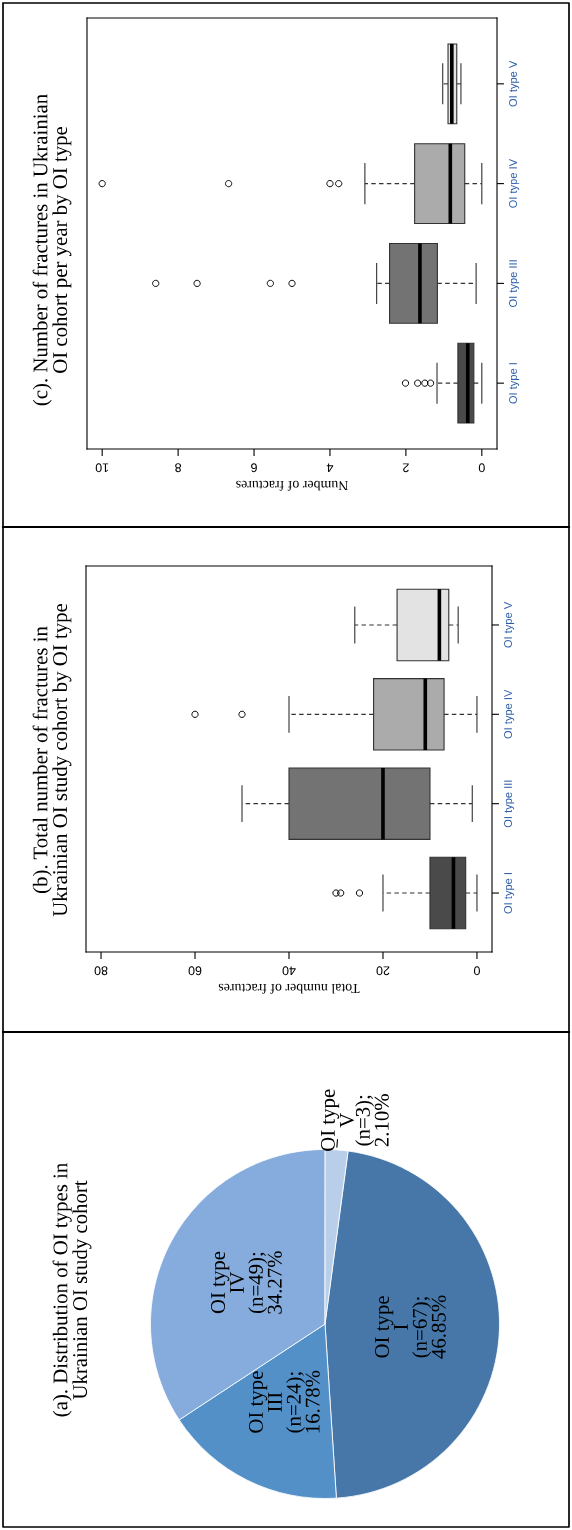 This screenshot has height=1530, width=572. I want to click on x-tick-label: 10, so click(102, 468).